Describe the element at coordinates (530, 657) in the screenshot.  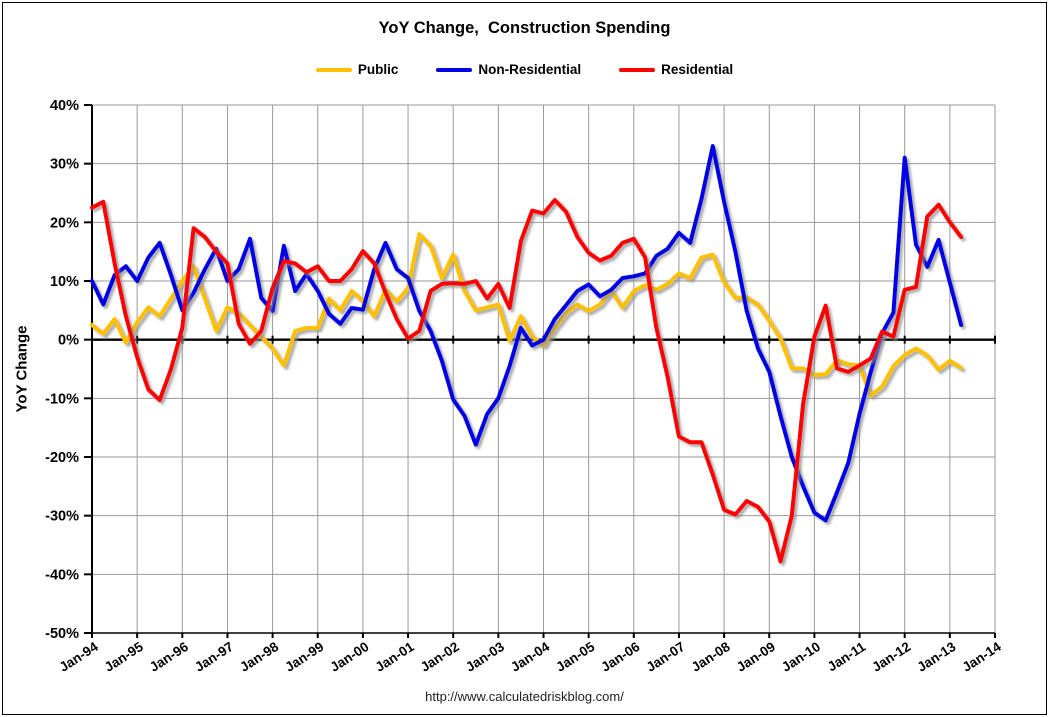
I see `x-tick-label: Jan-04` at that location.